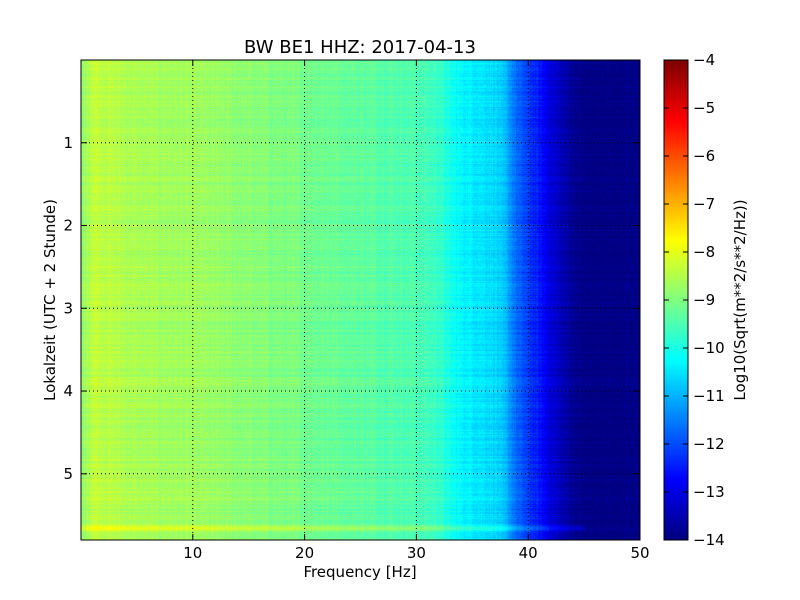  What do you see at coordinates (68, 474) in the screenshot?
I see `y-tick-label: 5` at bounding box center [68, 474].